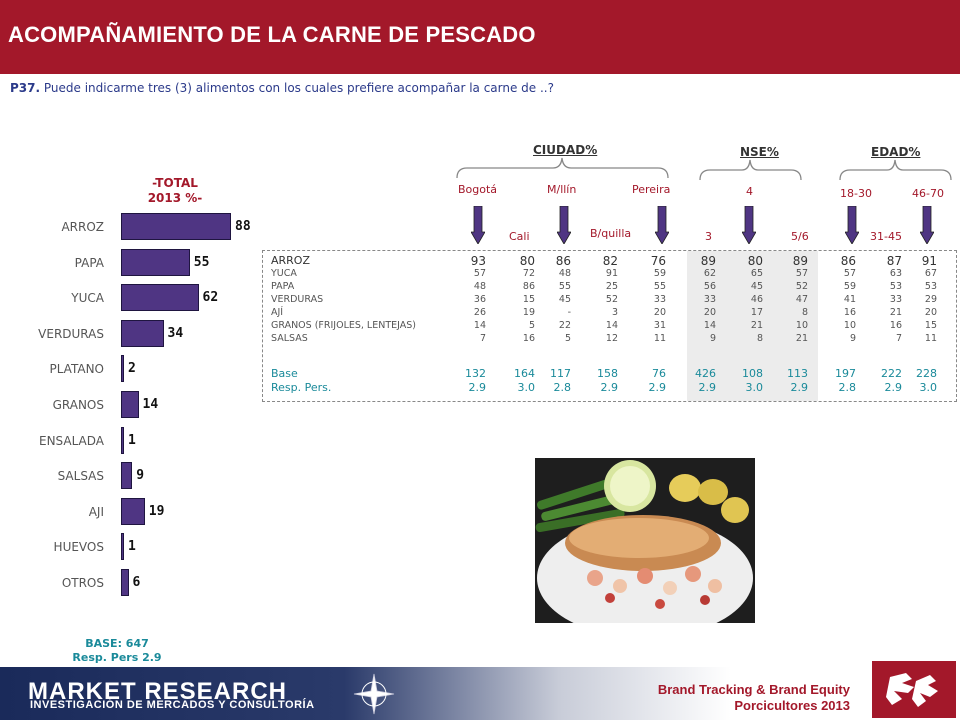 This screenshot has width=960, height=722. I want to click on bar-value-label: 6, so click(136, 582).